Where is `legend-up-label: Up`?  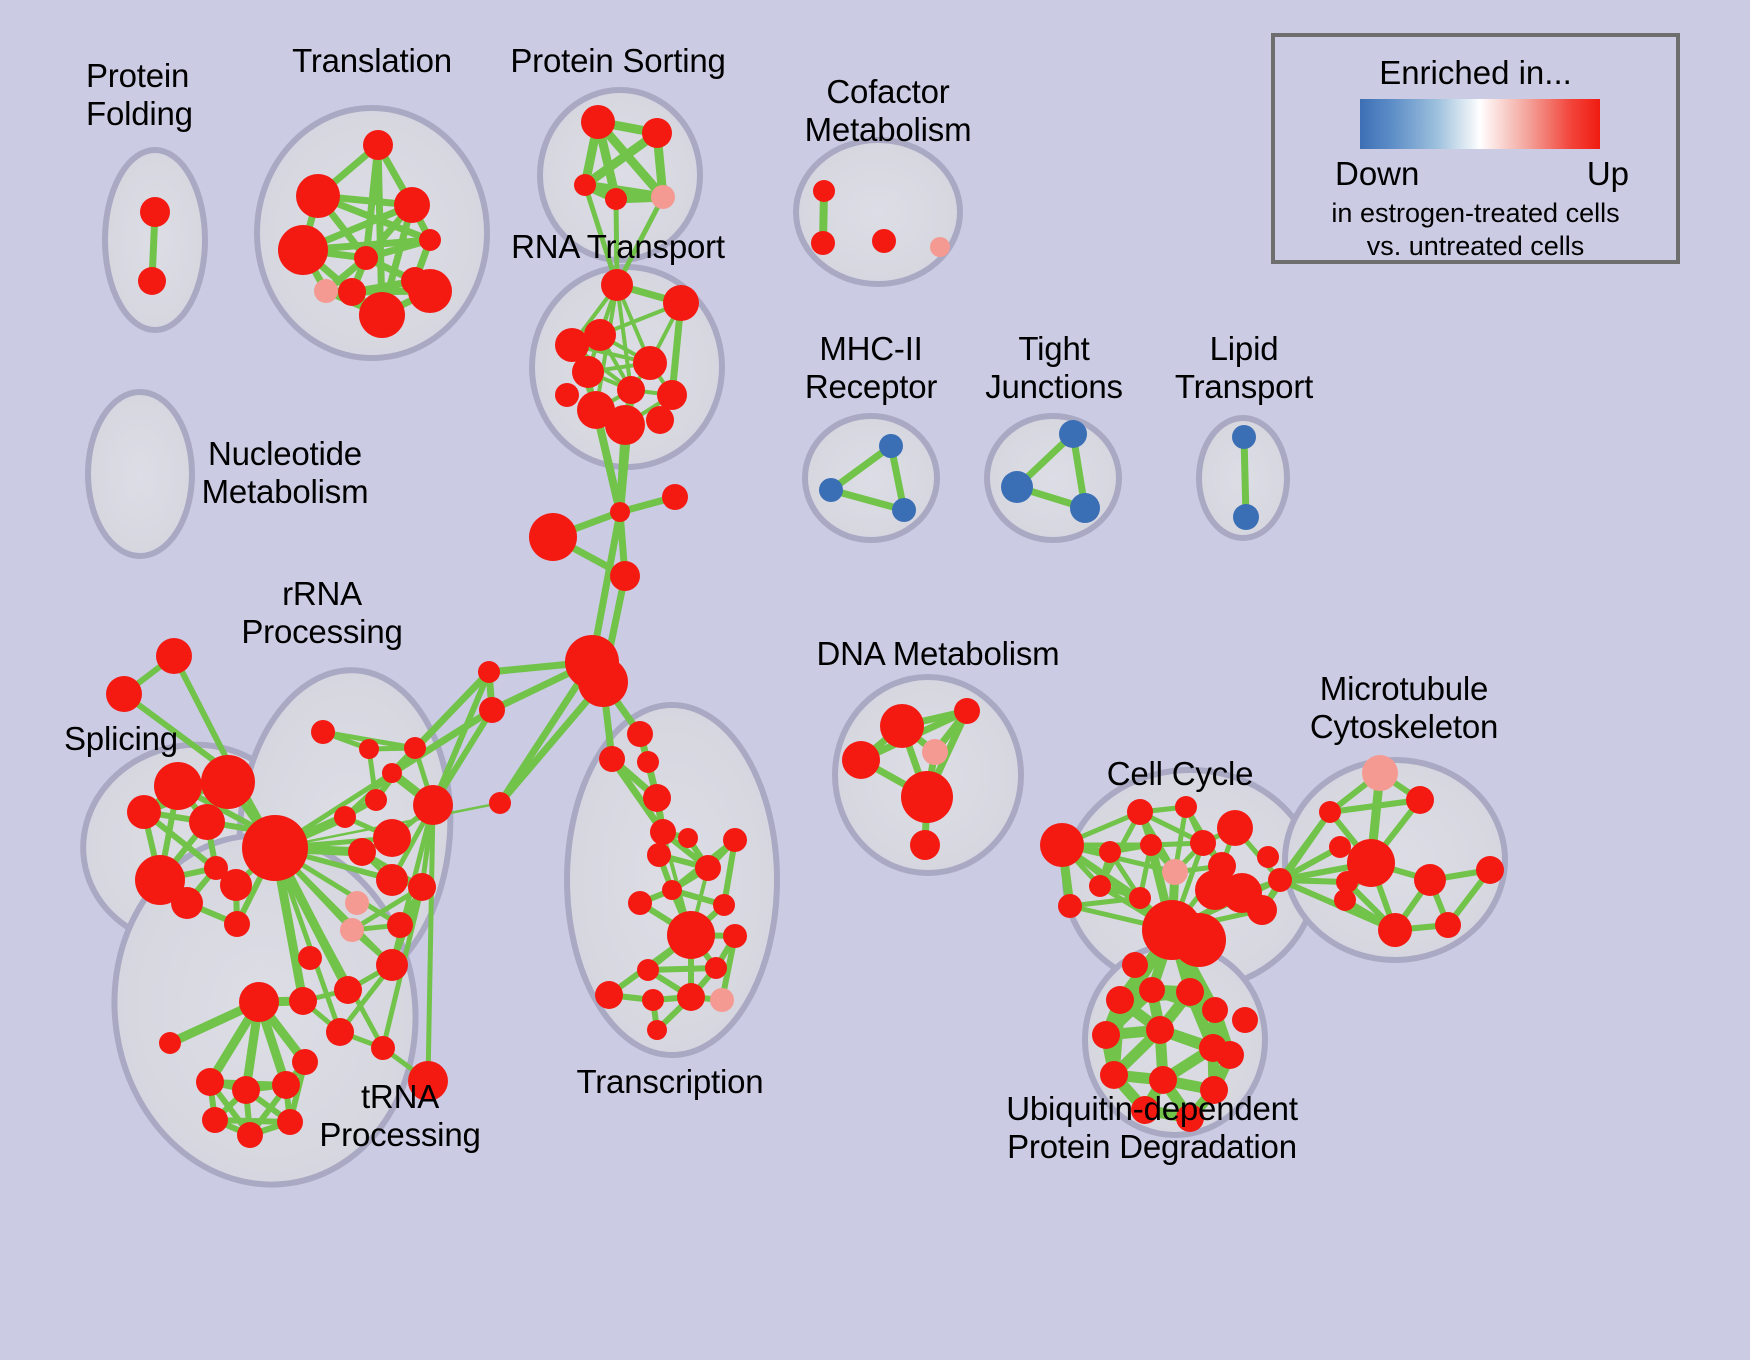
legend-up-label: Up is located at coordinates (1607, 173).